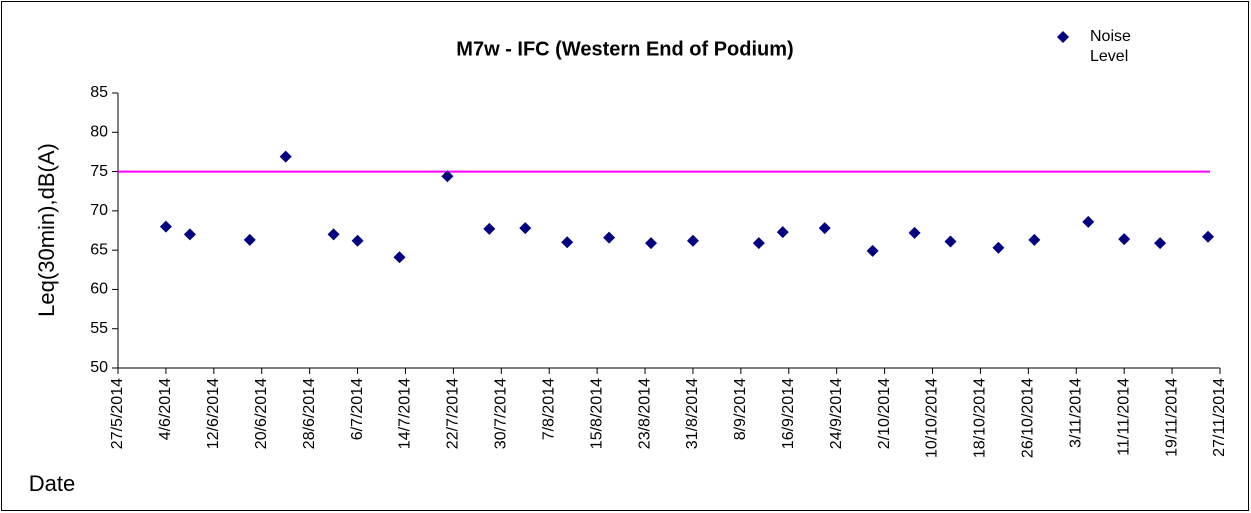 The image size is (1251, 513). What do you see at coordinates (644, 413) in the screenshot?
I see `x-tick-label: 23/8/2014` at bounding box center [644, 413].